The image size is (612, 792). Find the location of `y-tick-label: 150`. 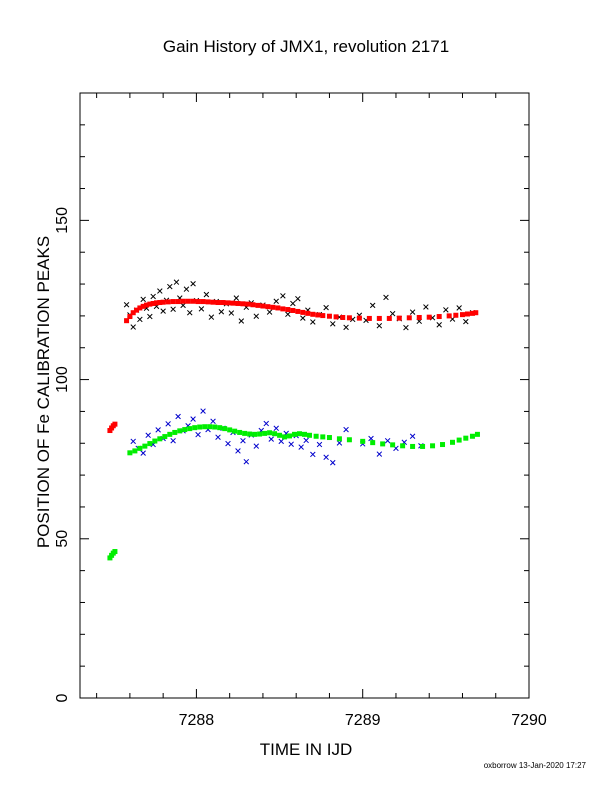

y-tick-label: 150 is located at coordinates (62, 220).